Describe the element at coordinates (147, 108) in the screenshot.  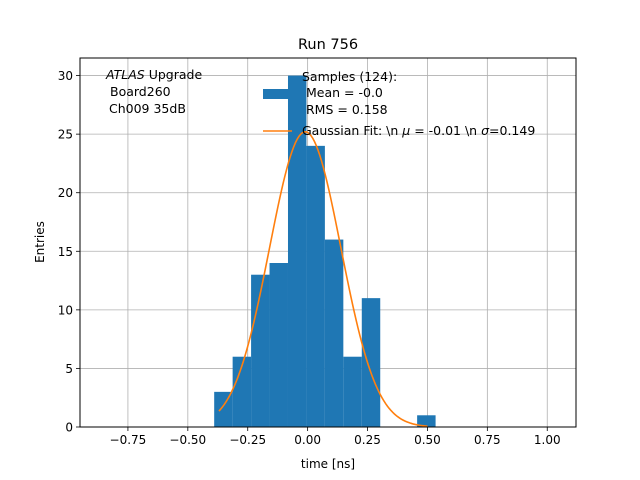
I see `annotation-line-3: Ch009 35dB` at that location.